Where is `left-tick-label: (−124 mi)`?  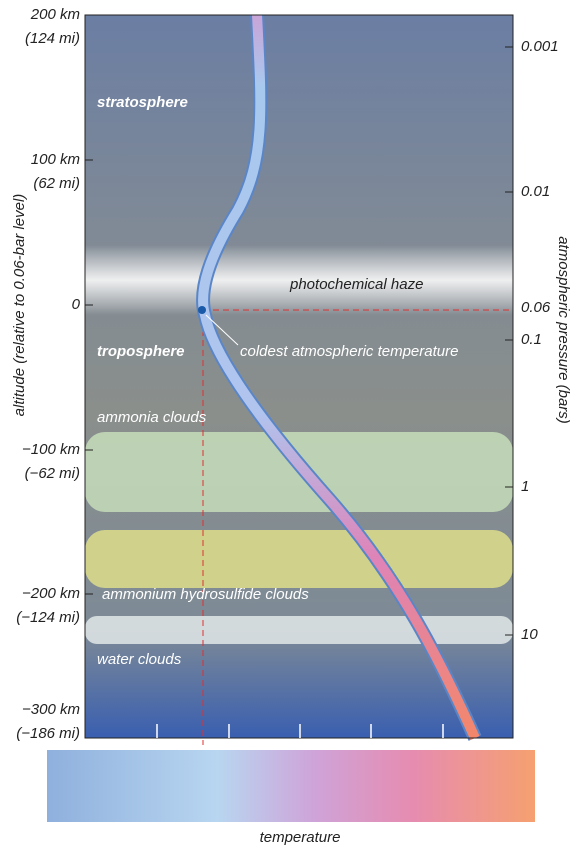 left-tick-label: (−124 mi) is located at coordinates (48, 617).